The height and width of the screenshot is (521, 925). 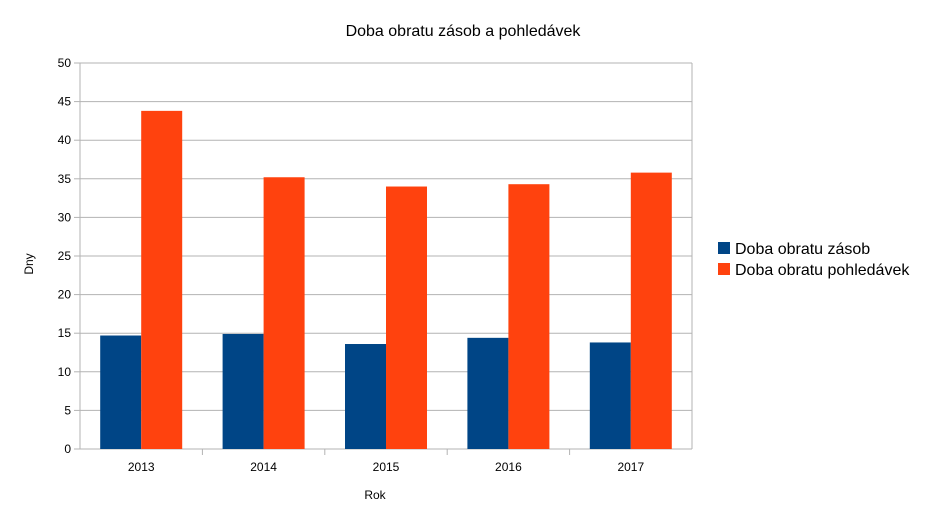 I want to click on bar-zasob-2013, so click(x=121, y=392).